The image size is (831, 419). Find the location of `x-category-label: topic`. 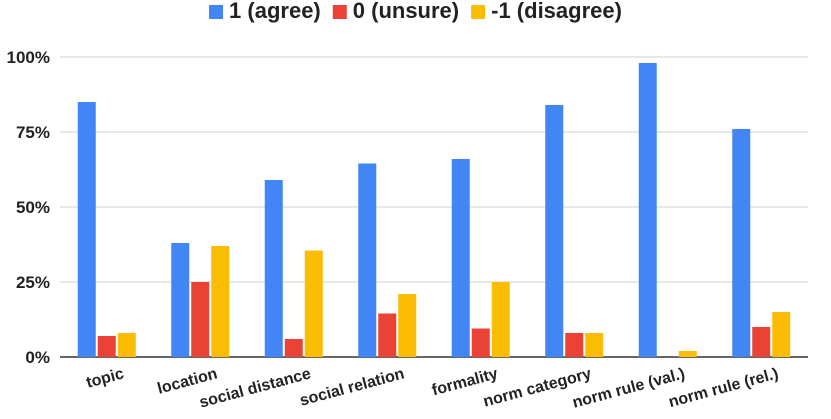

x-category-label: topic is located at coordinates (104, 378).